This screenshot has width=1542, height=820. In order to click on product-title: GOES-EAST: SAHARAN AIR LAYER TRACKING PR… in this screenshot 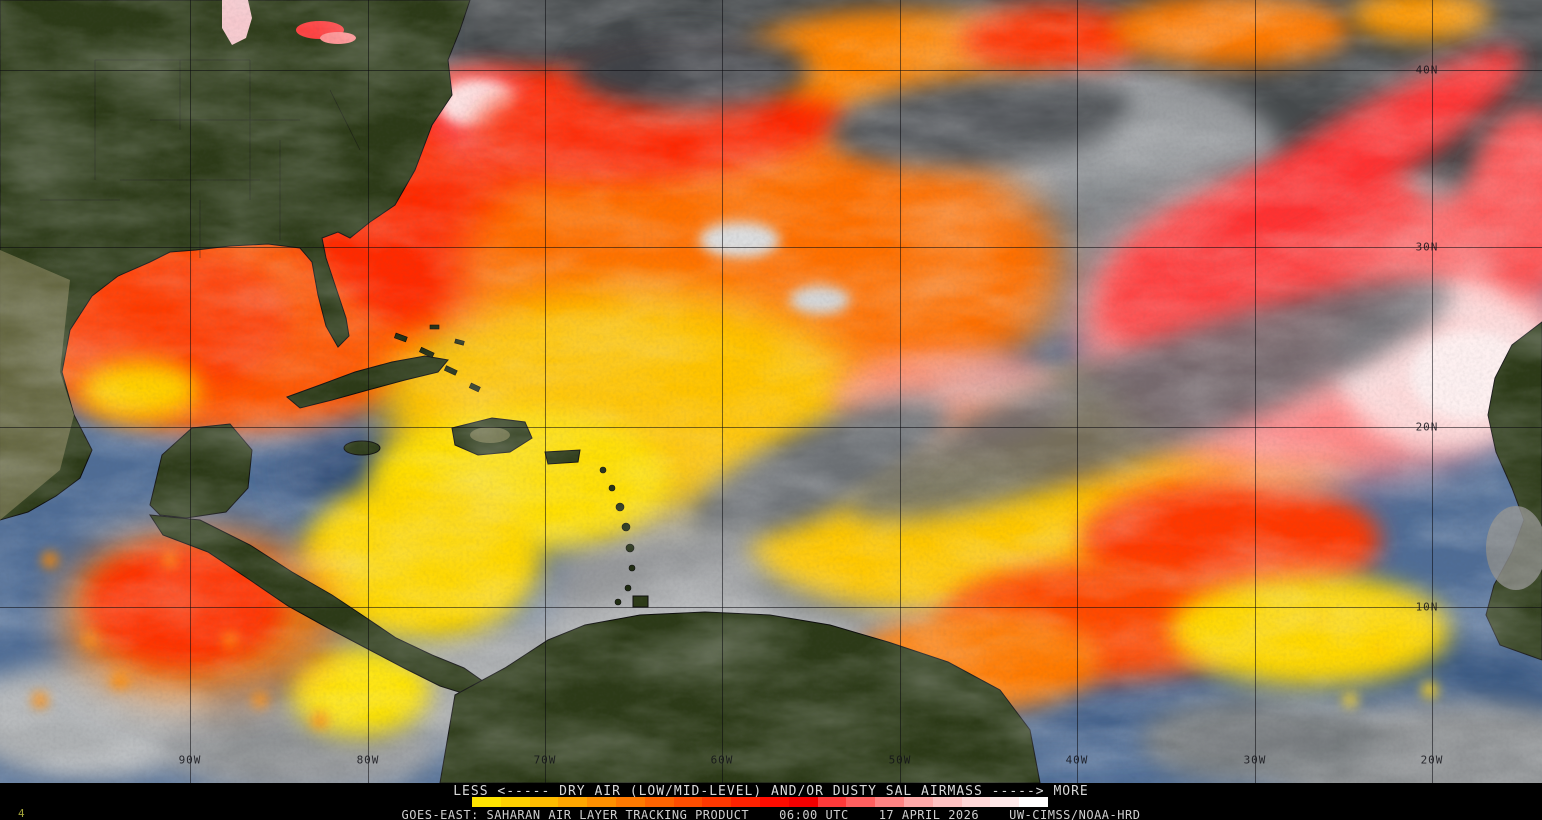, I will do `click(575, 814)`.